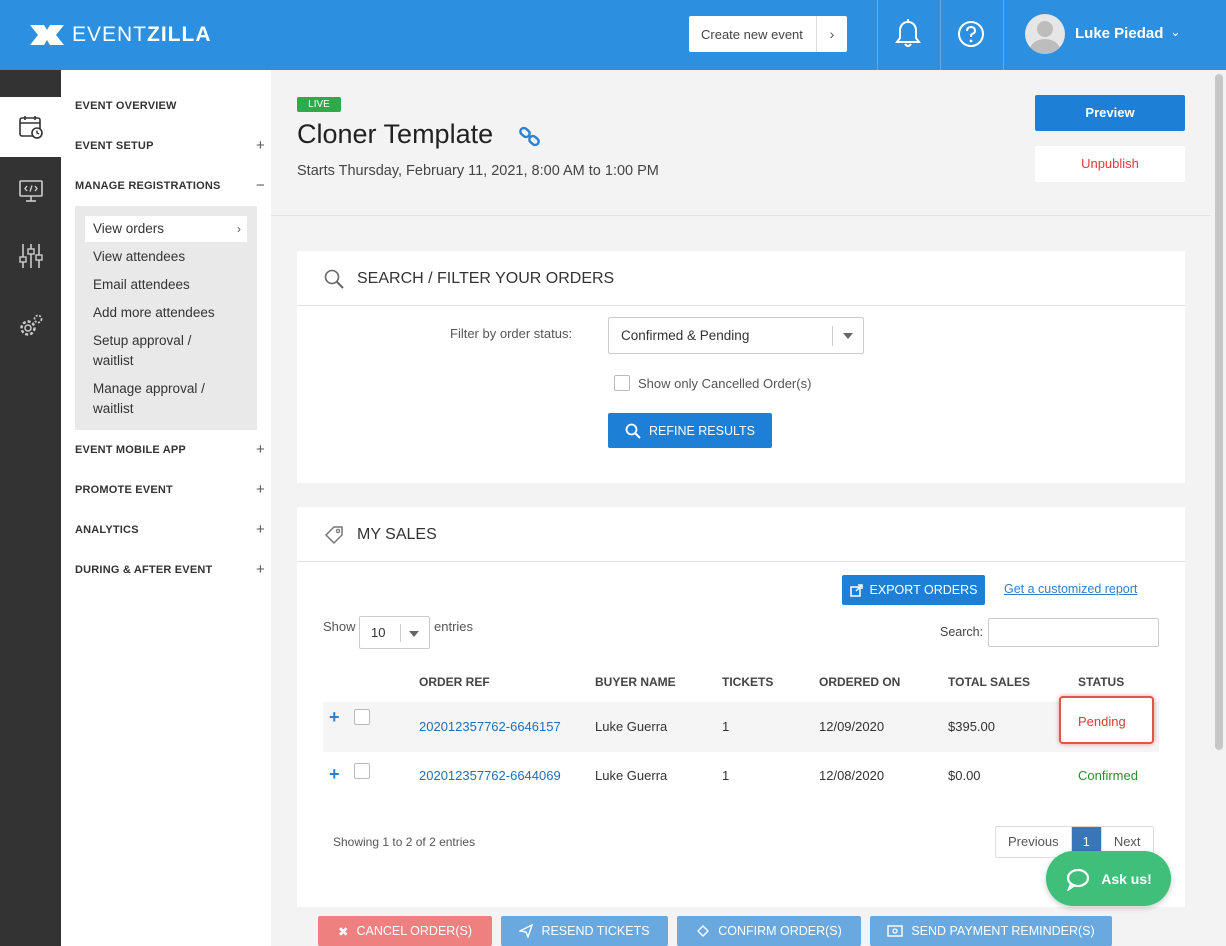 The image size is (1226, 946). Describe the element at coordinates (1175, 31) in the screenshot. I see `chevron-down-icon: ⌄` at that location.